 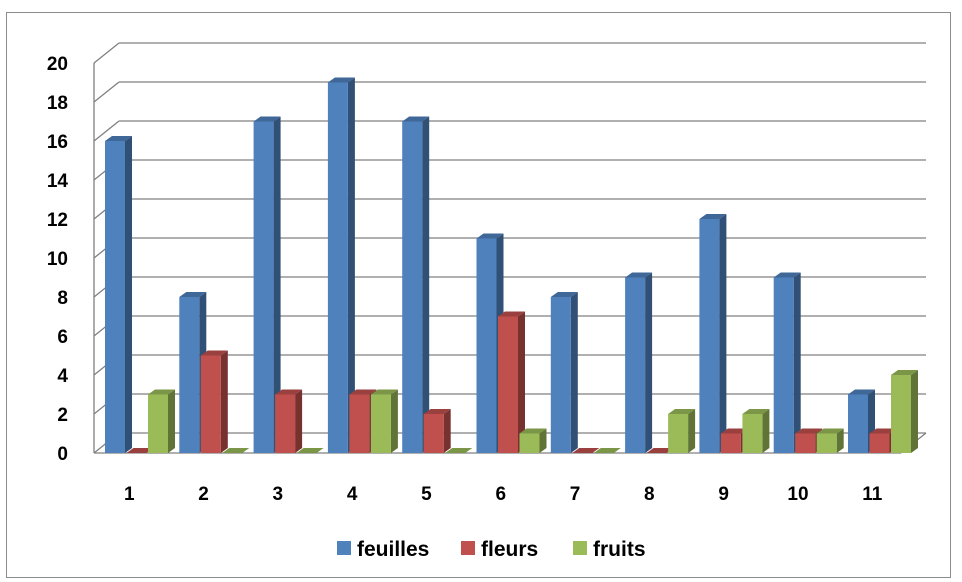 What do you see at coordinates (426, 494) in the screenshot?
I see `x-tick-label: 5` at bounding box center [426, 494].